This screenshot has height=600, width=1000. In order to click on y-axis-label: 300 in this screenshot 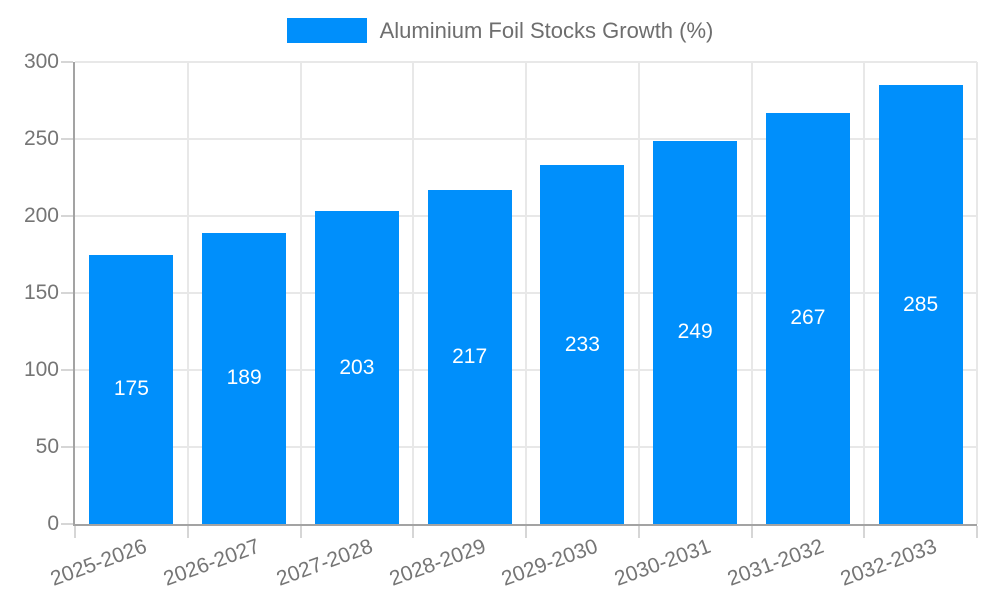, I will do `click(41, 61)`.